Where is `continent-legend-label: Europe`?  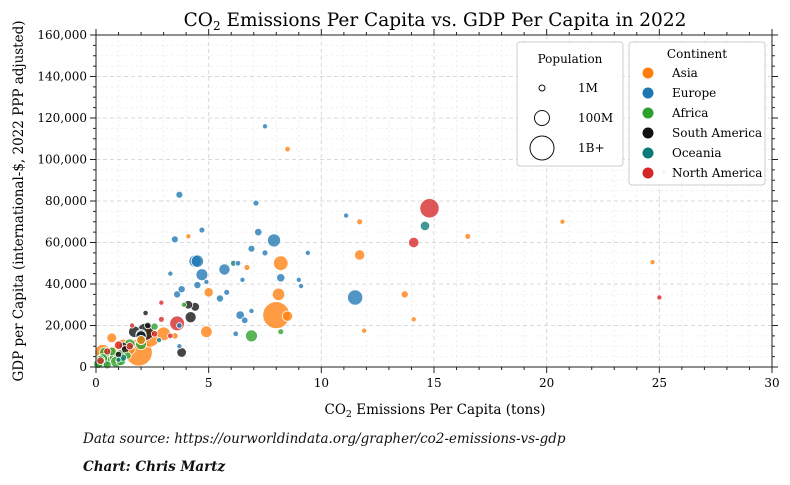
continent-legend-label: Europe is located at coordinates (694, 93).